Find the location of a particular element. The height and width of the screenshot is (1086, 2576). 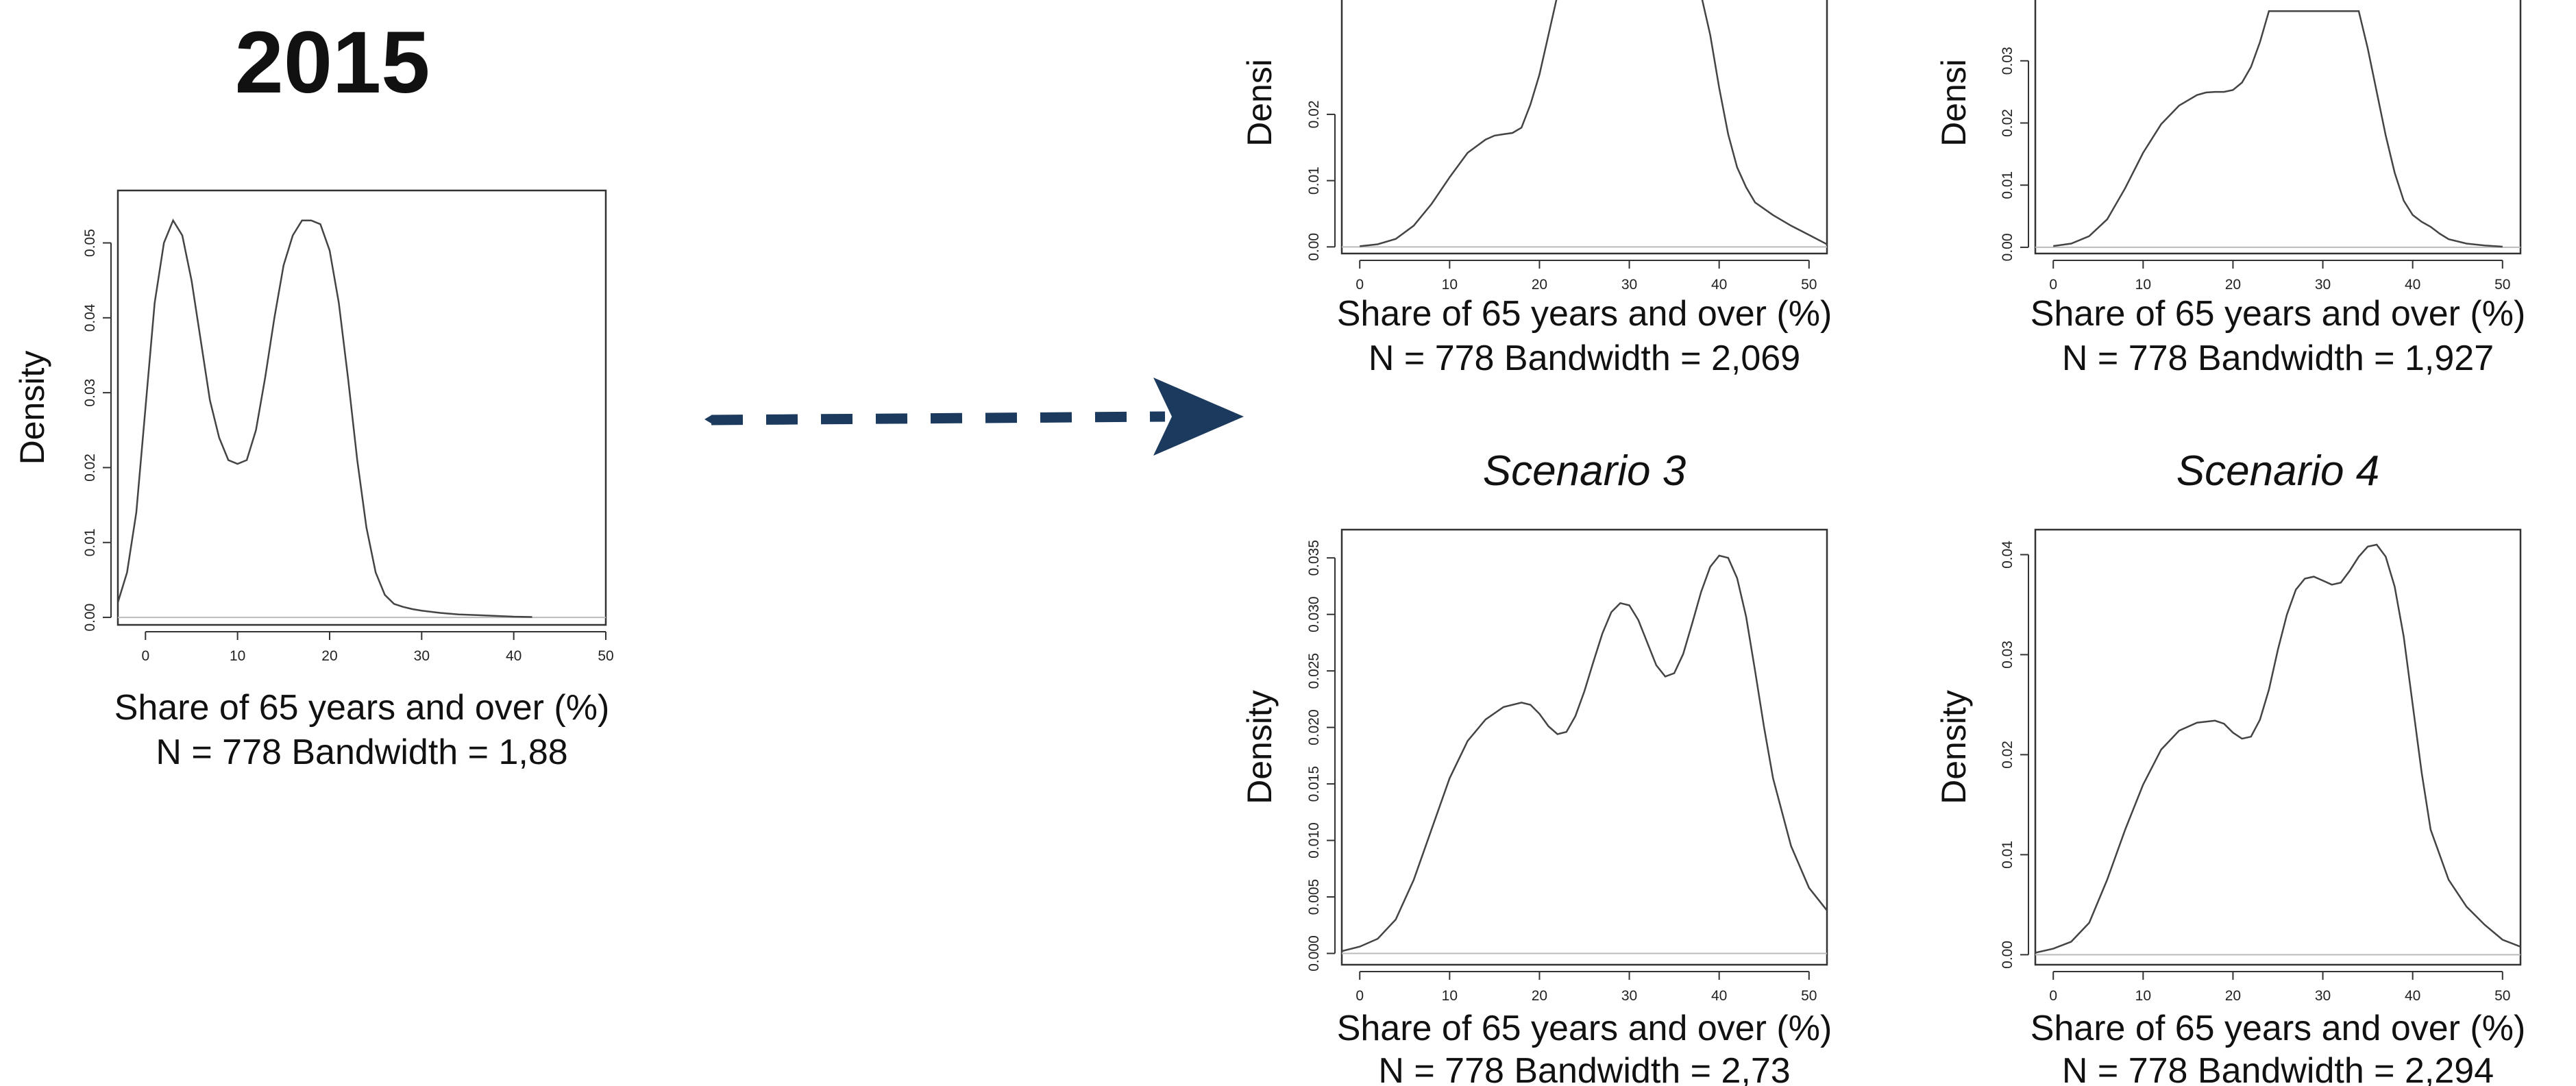

y-tick-label: 0.05 is located at coordinates (90, 243).